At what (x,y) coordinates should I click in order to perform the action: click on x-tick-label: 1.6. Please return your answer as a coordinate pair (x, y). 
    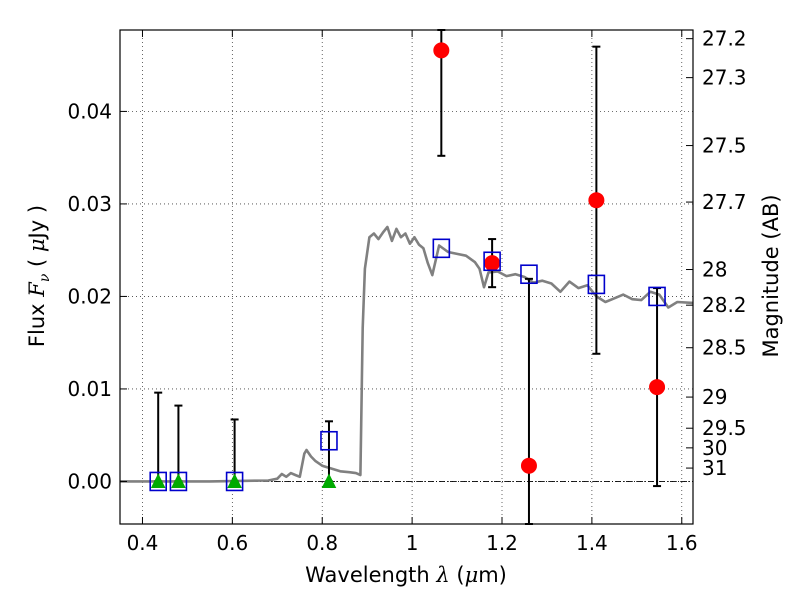
    Looking at the image, I should click on (682, 543).